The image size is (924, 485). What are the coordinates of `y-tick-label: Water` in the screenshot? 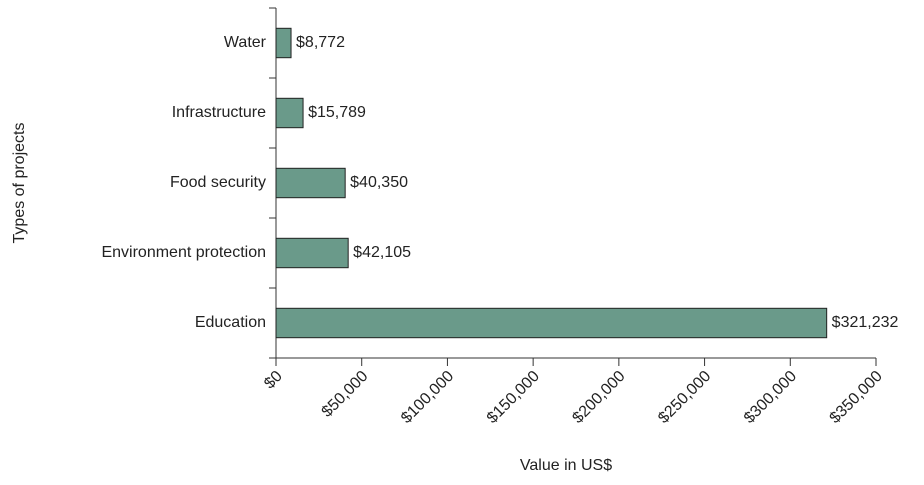 It's located at (245, 42).